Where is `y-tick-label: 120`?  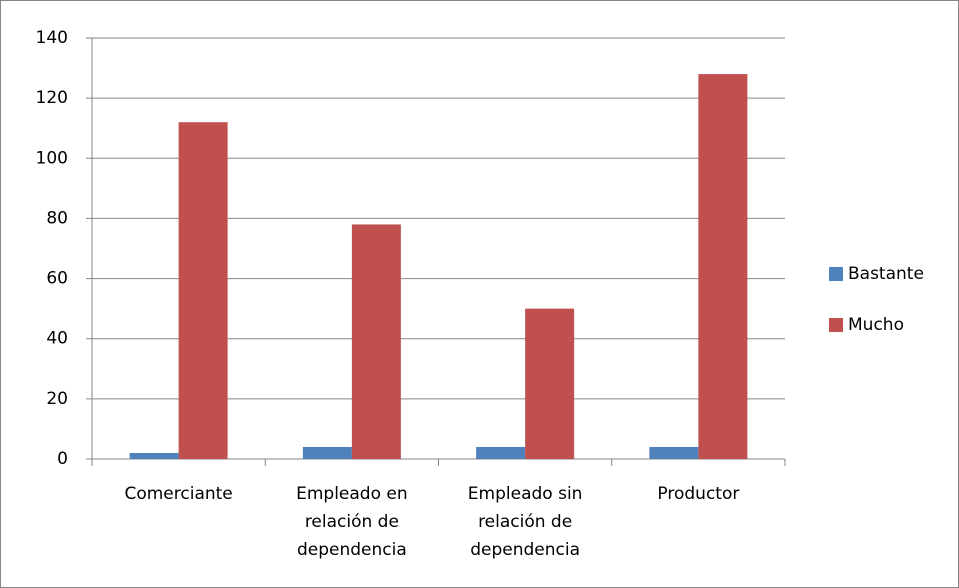
y-tick-label: 120 is located at coordinates (52, 98).